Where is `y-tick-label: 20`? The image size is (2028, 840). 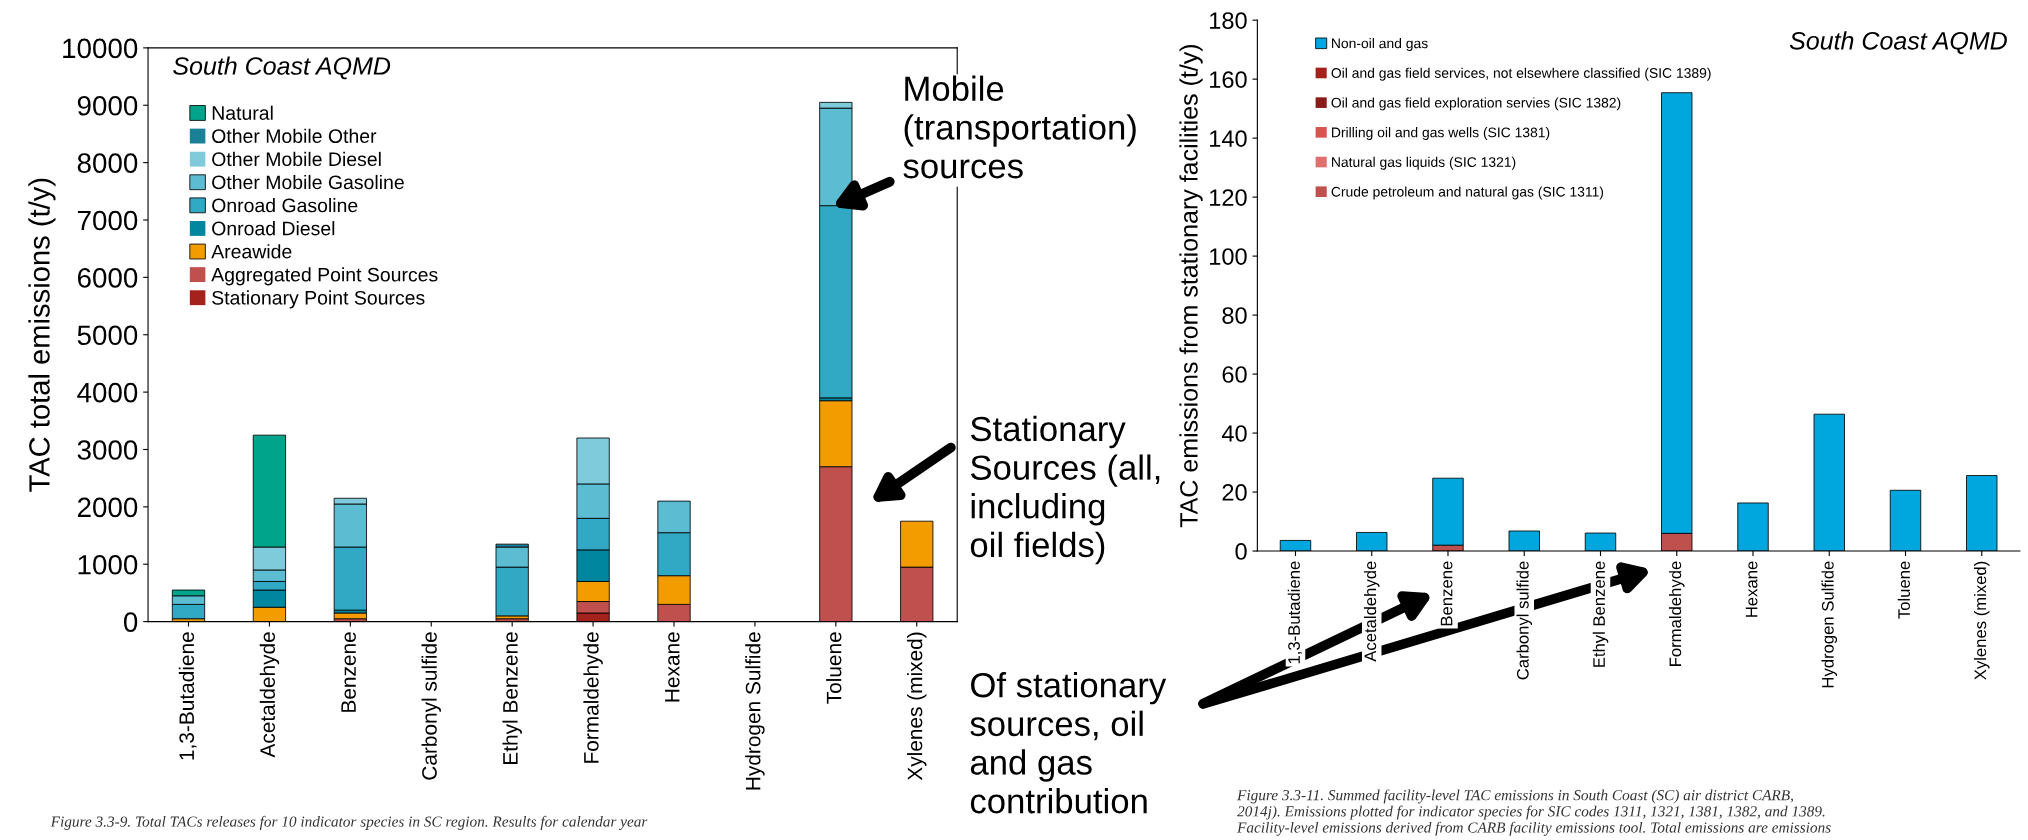 y-tick-label: 20 is located at coordinates (1234, 492).